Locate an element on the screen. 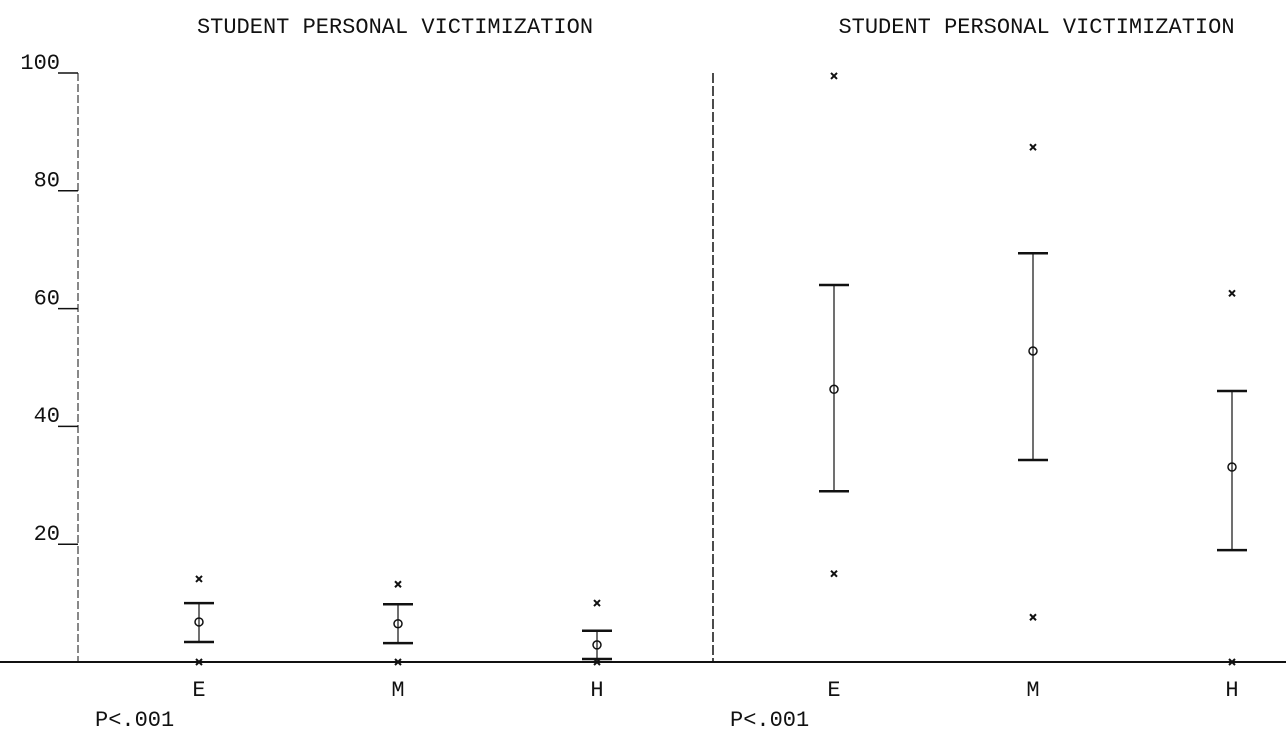  y-tick-label: 40 is located at coordinates (47, 416).